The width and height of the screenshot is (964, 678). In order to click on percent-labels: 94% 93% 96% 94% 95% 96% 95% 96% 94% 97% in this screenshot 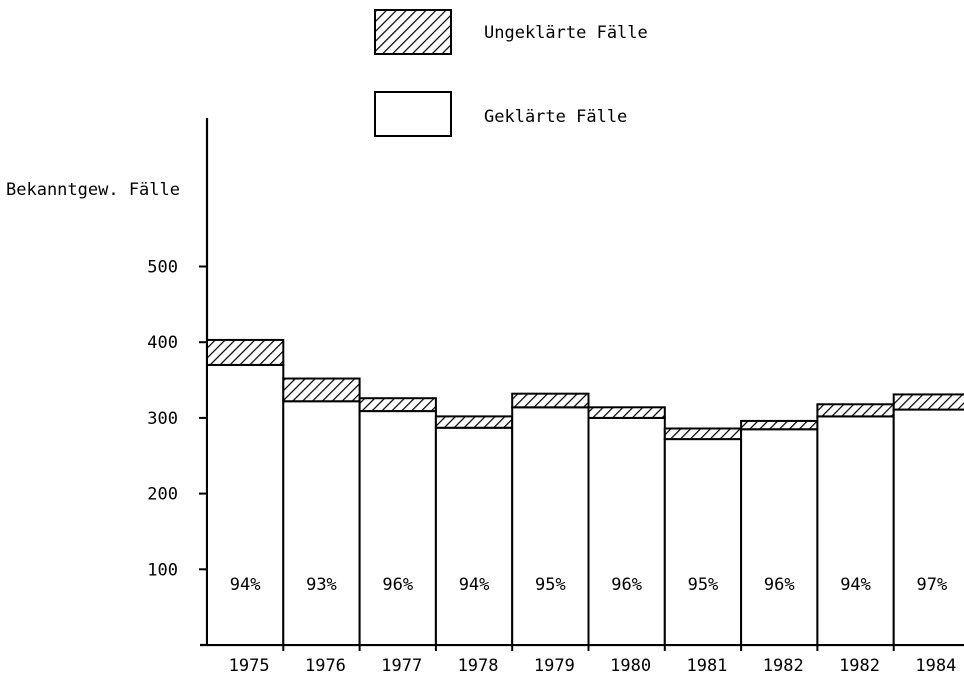, I will do `click(588, 585)`.